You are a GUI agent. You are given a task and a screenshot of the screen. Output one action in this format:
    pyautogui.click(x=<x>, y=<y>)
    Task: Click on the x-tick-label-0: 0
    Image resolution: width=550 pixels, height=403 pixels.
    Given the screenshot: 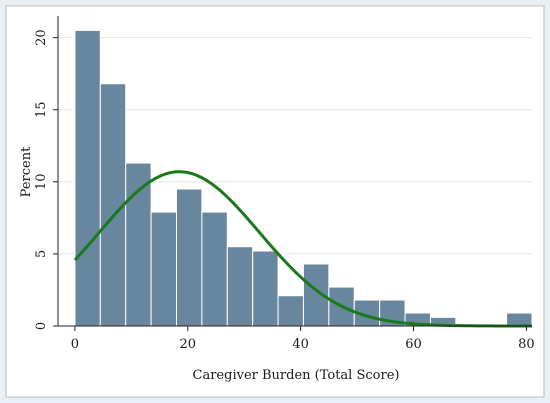 What is the action you would take?
    pyautogui.click(x=75, y=344)
    